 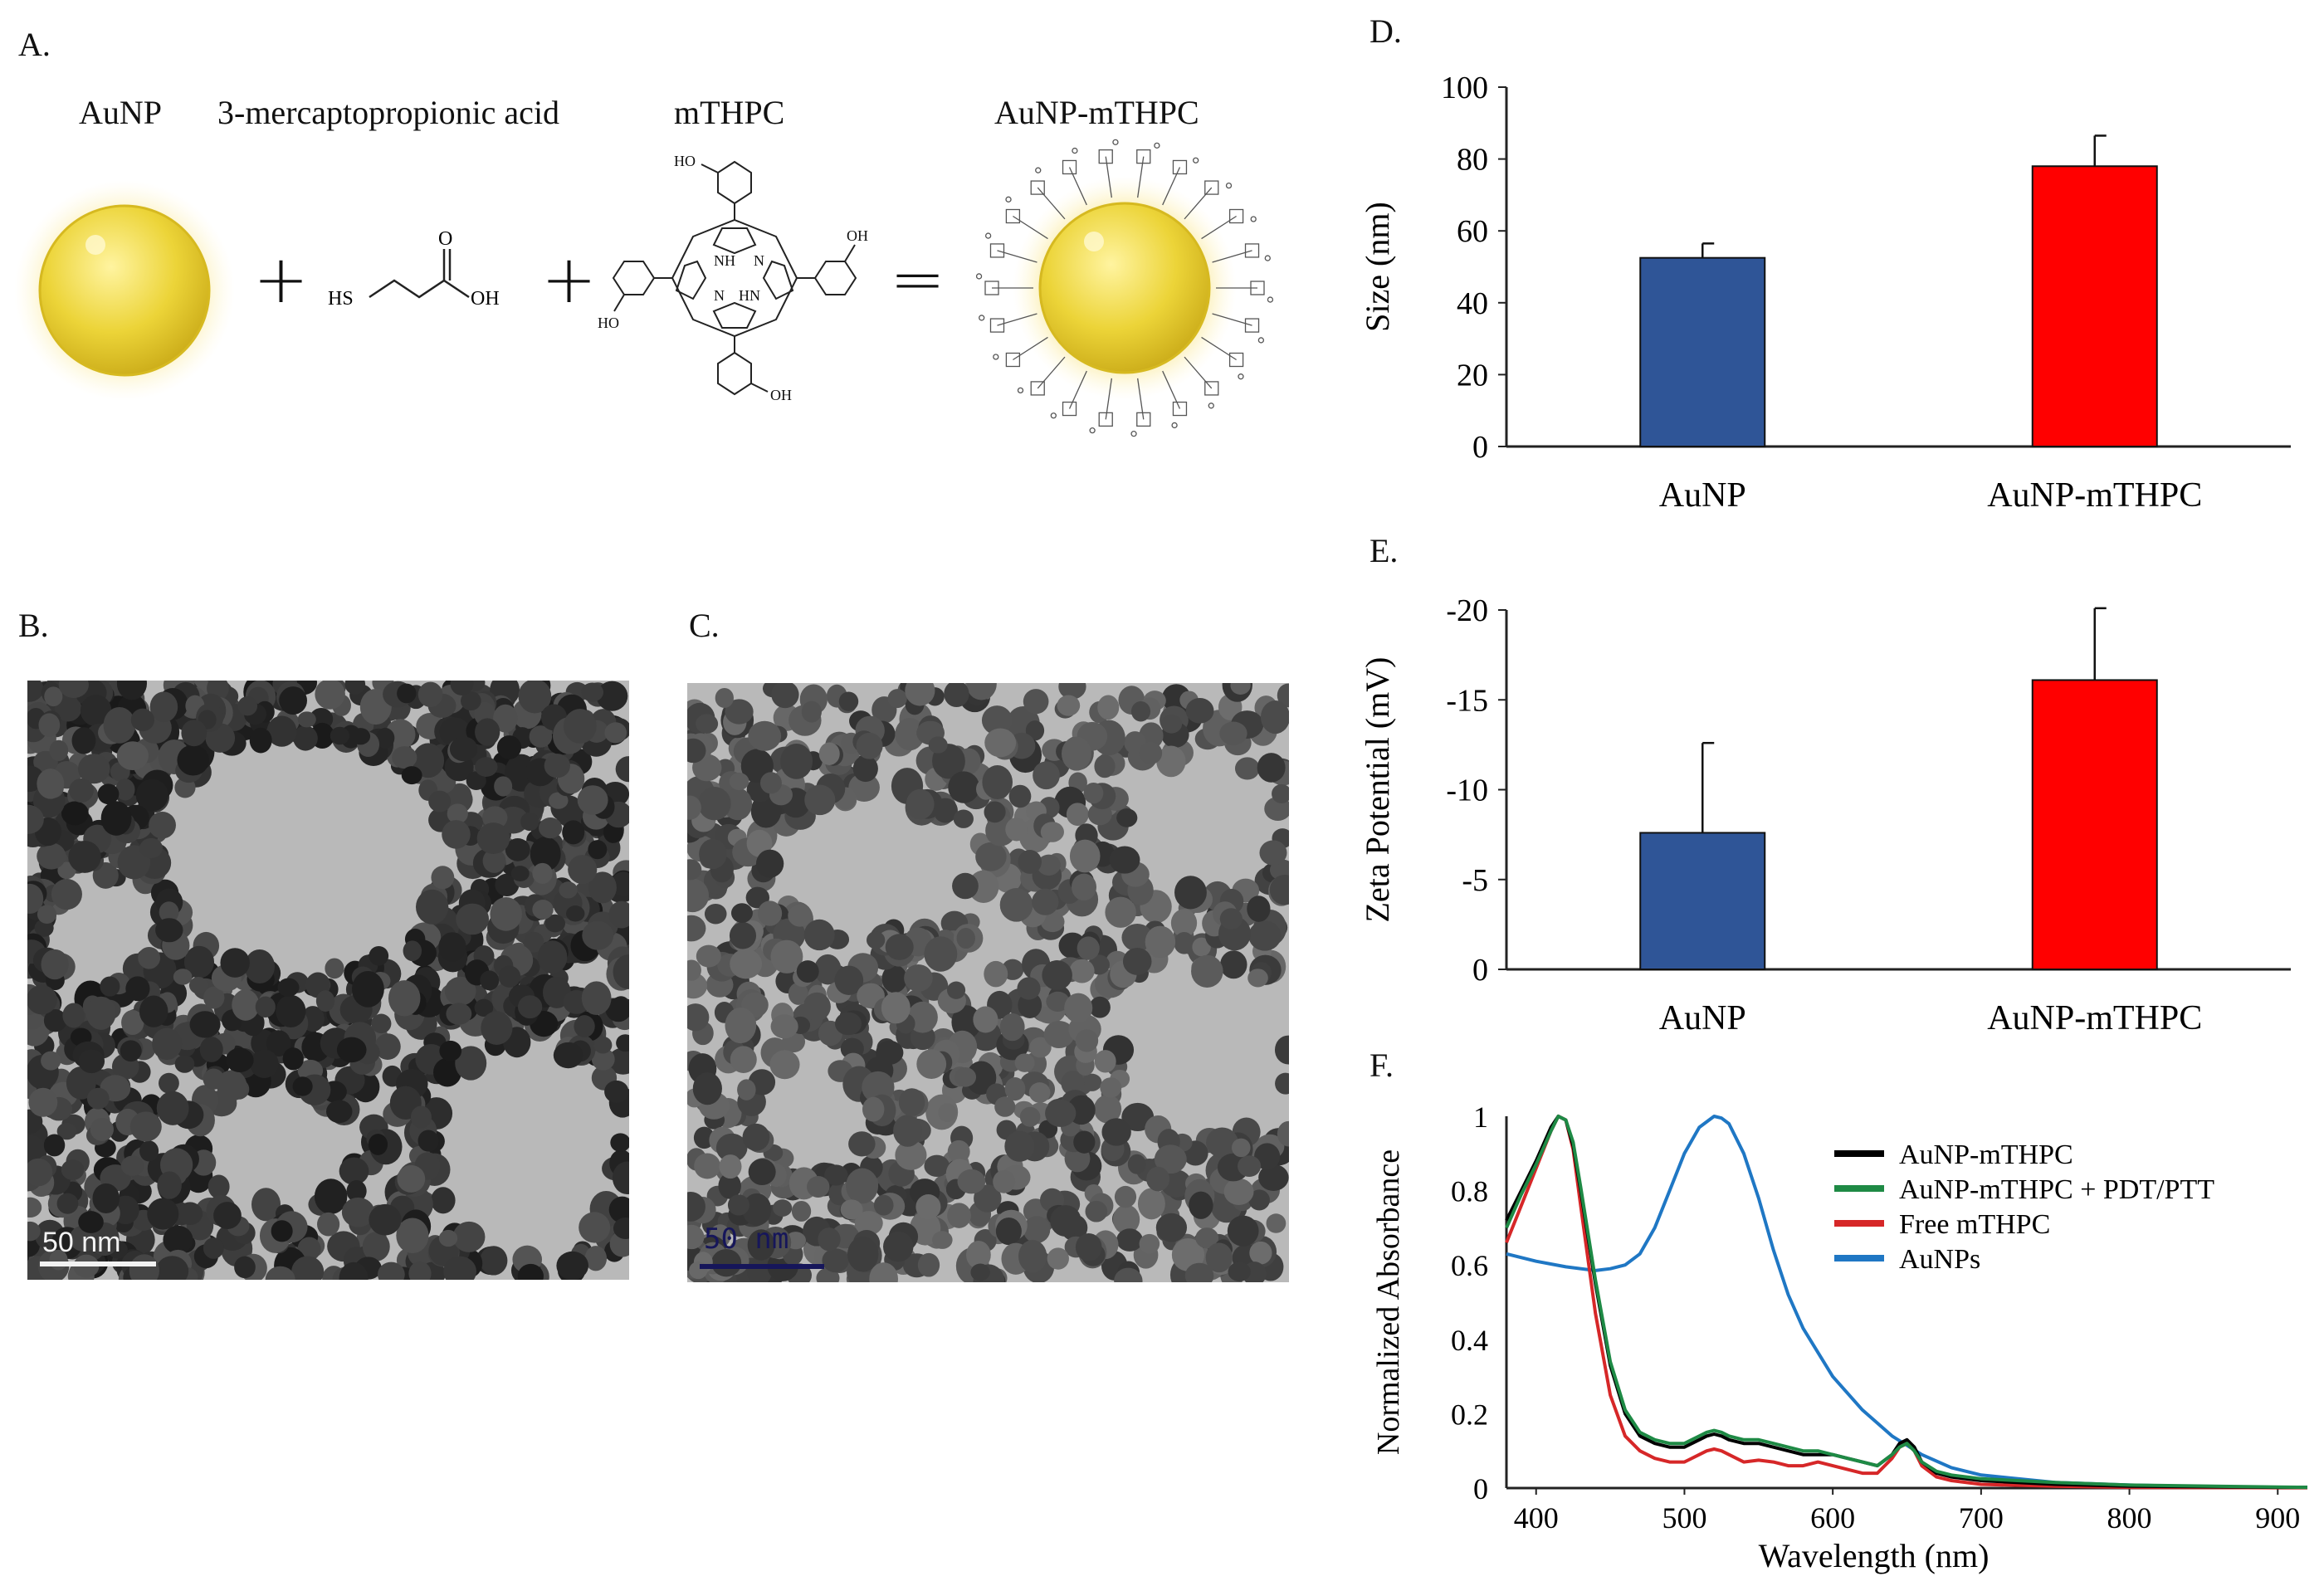 What do you see at coordinates (1472, 231) in the screenshot?
I see `y-tick-label: 60` at bounding box center [1472, 231].